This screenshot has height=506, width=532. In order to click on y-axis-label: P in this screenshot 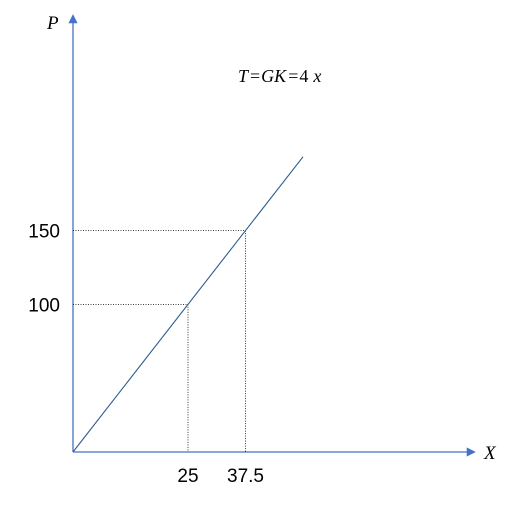, I will do `click(52, 23)`.